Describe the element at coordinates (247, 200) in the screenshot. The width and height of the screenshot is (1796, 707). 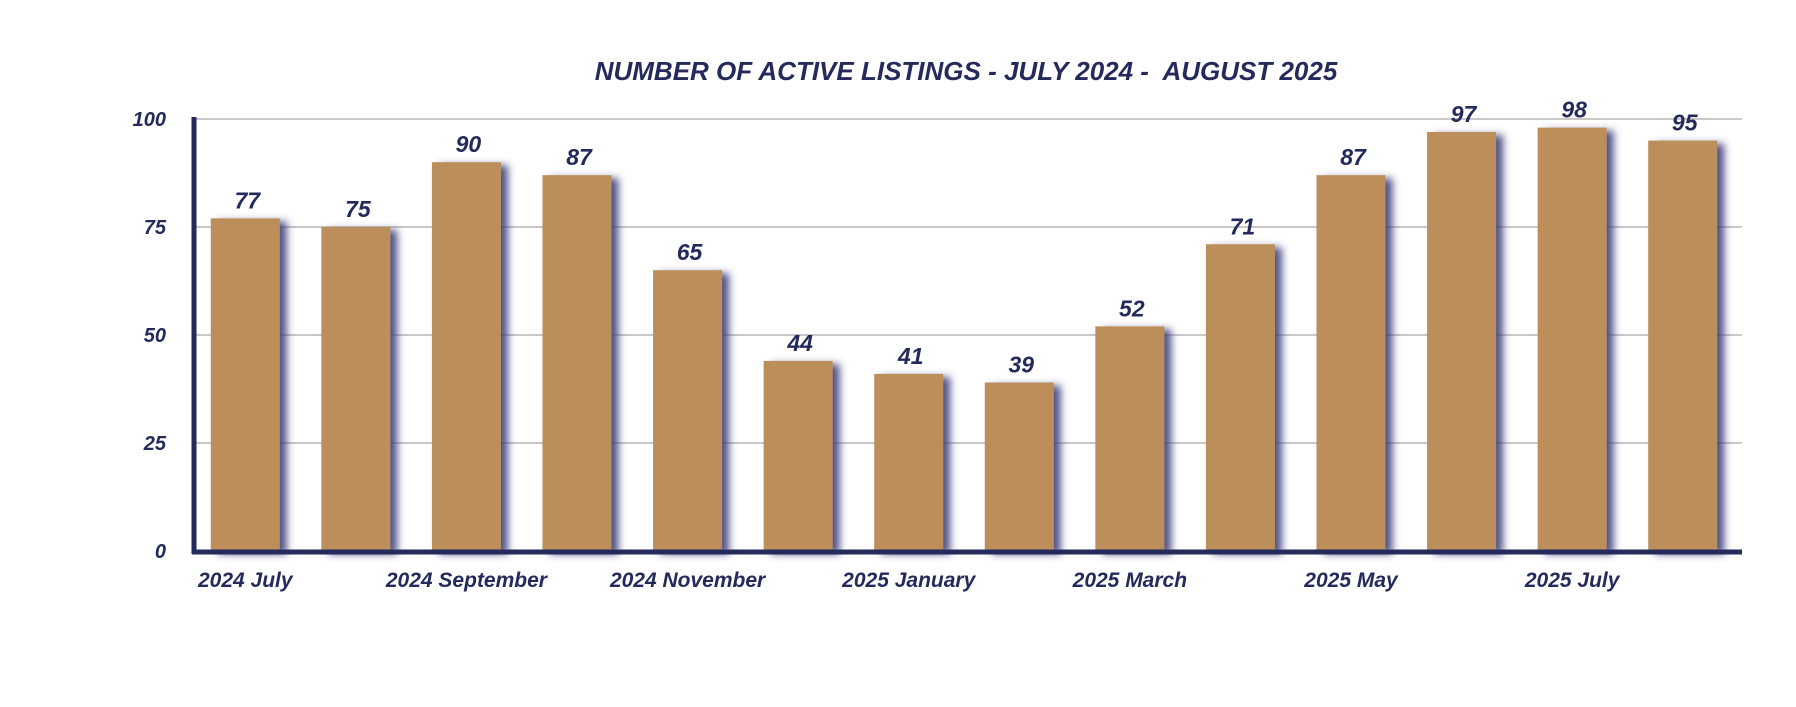
I see `data-label-1: 77` at that location.